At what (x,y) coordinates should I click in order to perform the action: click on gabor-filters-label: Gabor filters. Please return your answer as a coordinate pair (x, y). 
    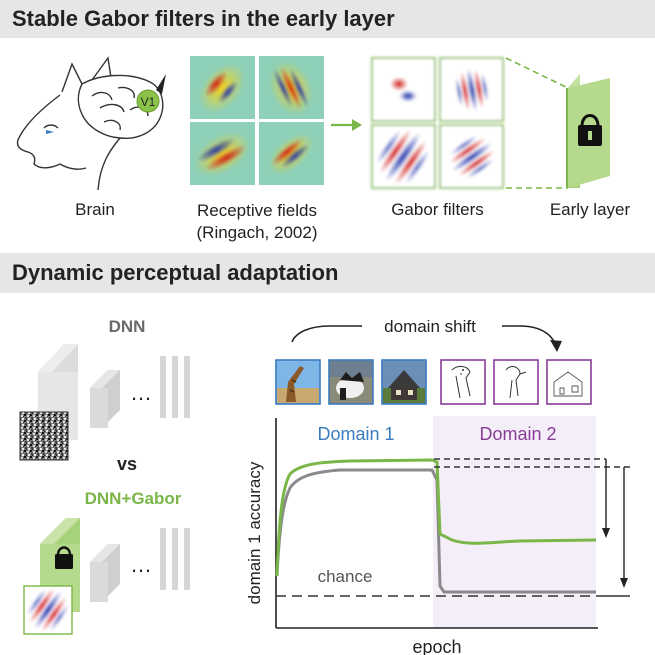
    Looking at the image, I should click on (437, 209).